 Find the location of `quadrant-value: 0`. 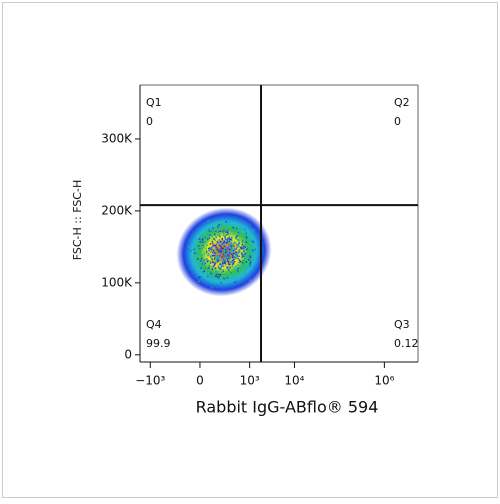

quadrant-value: 0 is located at coordinates (149, 121).